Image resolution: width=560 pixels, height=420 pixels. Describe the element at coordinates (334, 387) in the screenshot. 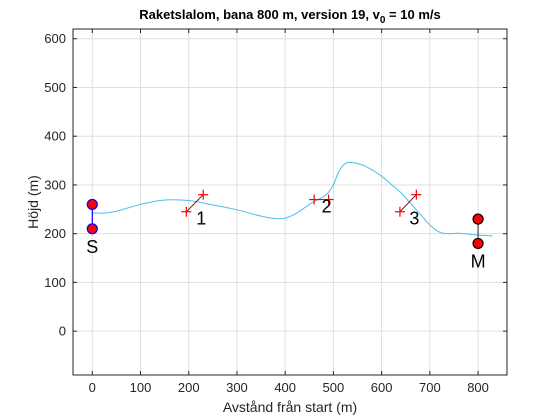

I see `x-tick-label: 500` at that location.